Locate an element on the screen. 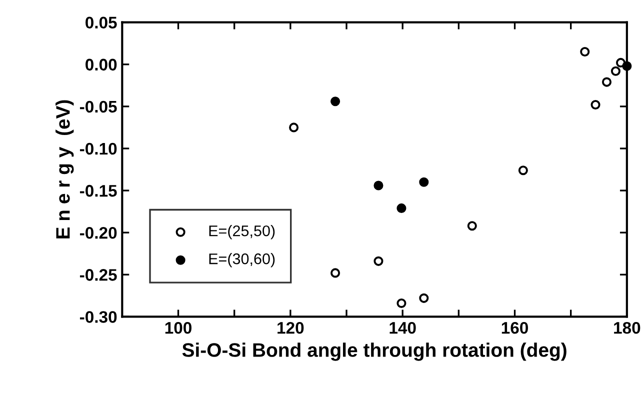 The height and width of the screenshot is (406, 643). x-tick-label: 120 is located at coordinates (291, 328).